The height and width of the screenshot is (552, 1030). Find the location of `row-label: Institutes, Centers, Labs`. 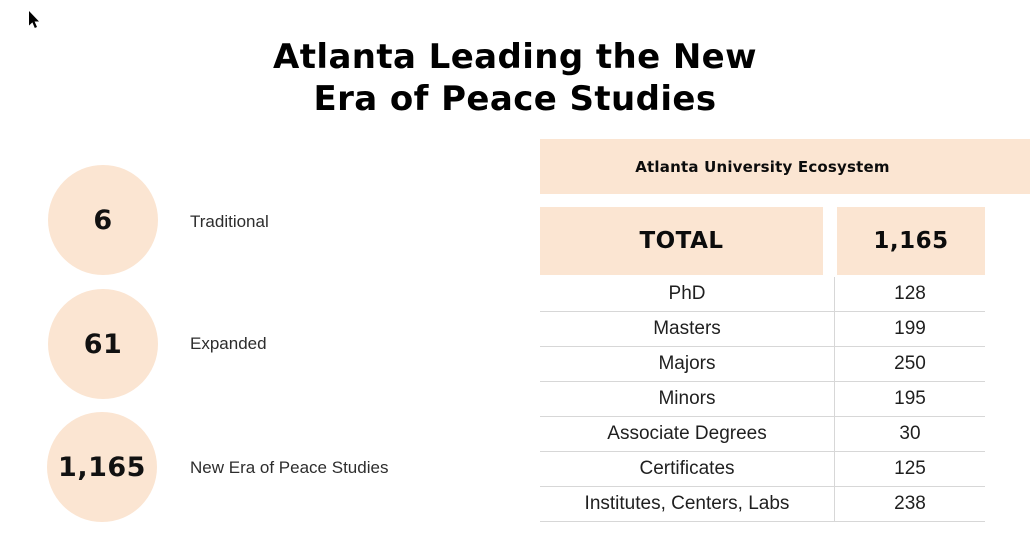

row-label: Institutes, Centers, Labs is located at coordinates (687, 504).